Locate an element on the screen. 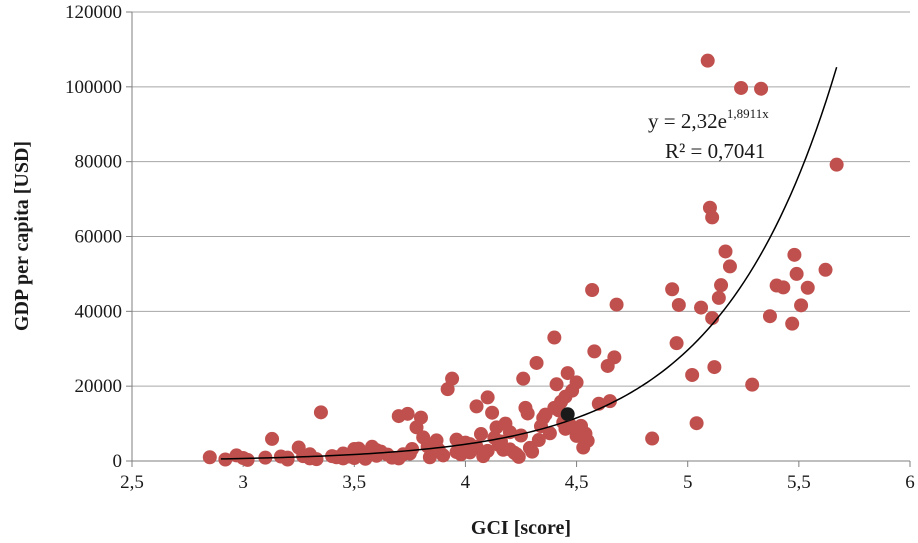  equation-exponent: 1,8911x is located at coordinates (748, 113).